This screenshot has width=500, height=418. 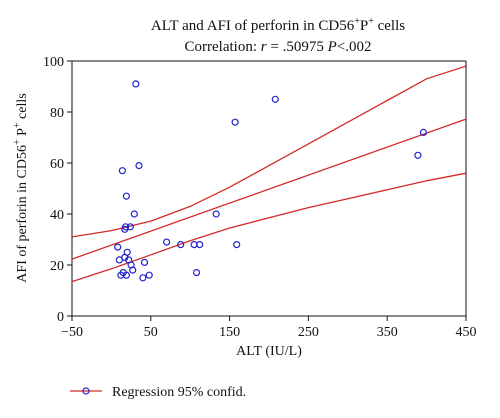 I want to click on x-axis-ticks: −50 50 150 250 350 450, so click(x=269, y=328).